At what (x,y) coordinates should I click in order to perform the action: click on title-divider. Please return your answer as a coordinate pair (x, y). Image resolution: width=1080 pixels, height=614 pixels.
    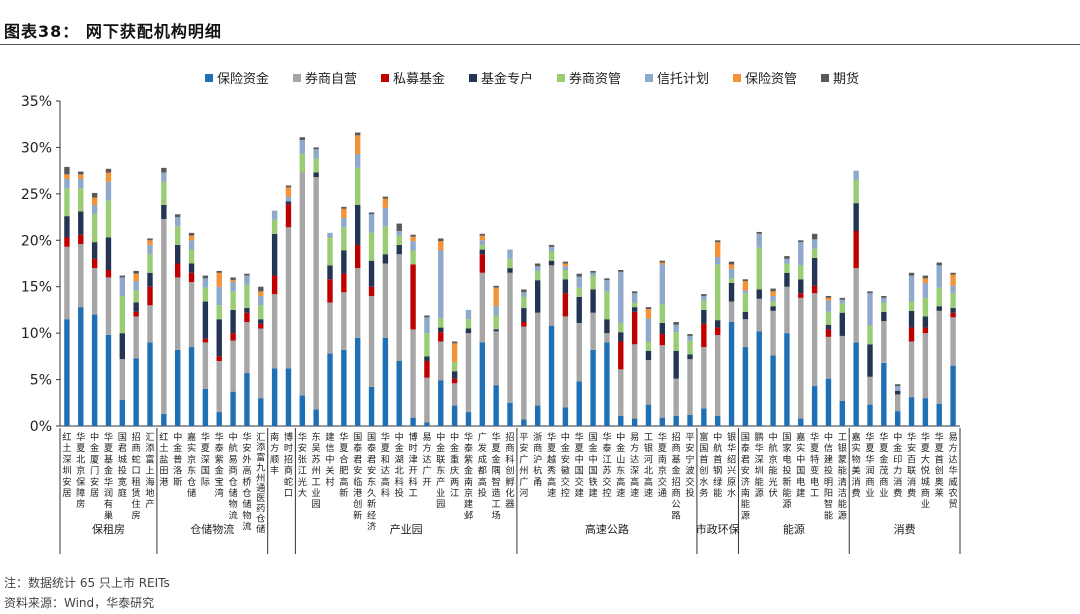
    Looking at the image, I should click on (540, 44).